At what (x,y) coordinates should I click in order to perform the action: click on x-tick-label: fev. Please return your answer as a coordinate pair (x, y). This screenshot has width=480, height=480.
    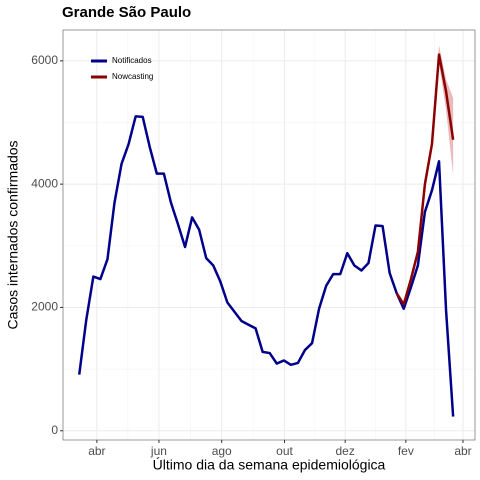
    Looking at the image, I should click on (406, 451).